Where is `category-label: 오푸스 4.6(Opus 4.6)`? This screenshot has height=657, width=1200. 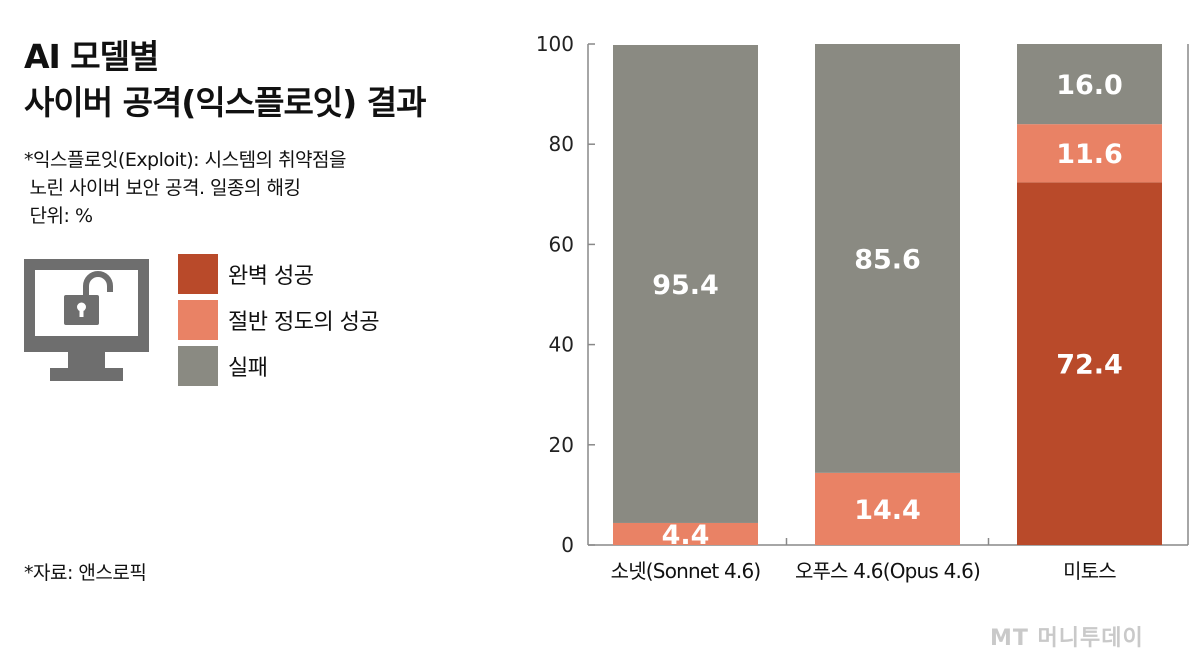 category-label: 오푸스 4.6(Opus 4.6) is located at coordinates (887, 571).